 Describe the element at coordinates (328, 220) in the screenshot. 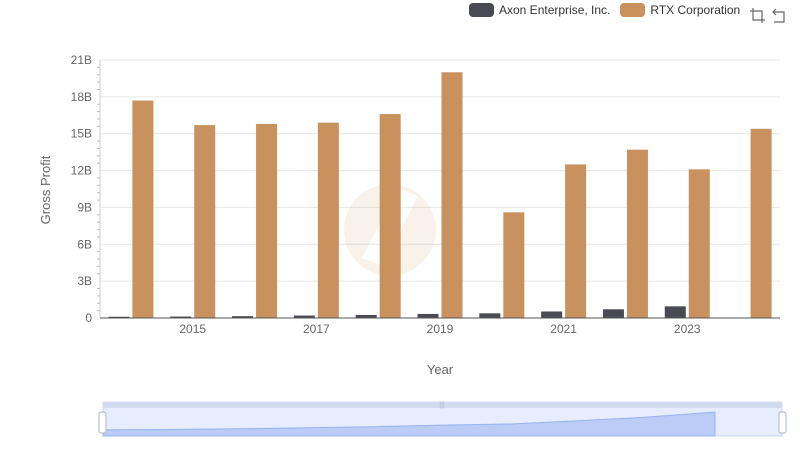

I see `bar-rtx-2017` at that location.